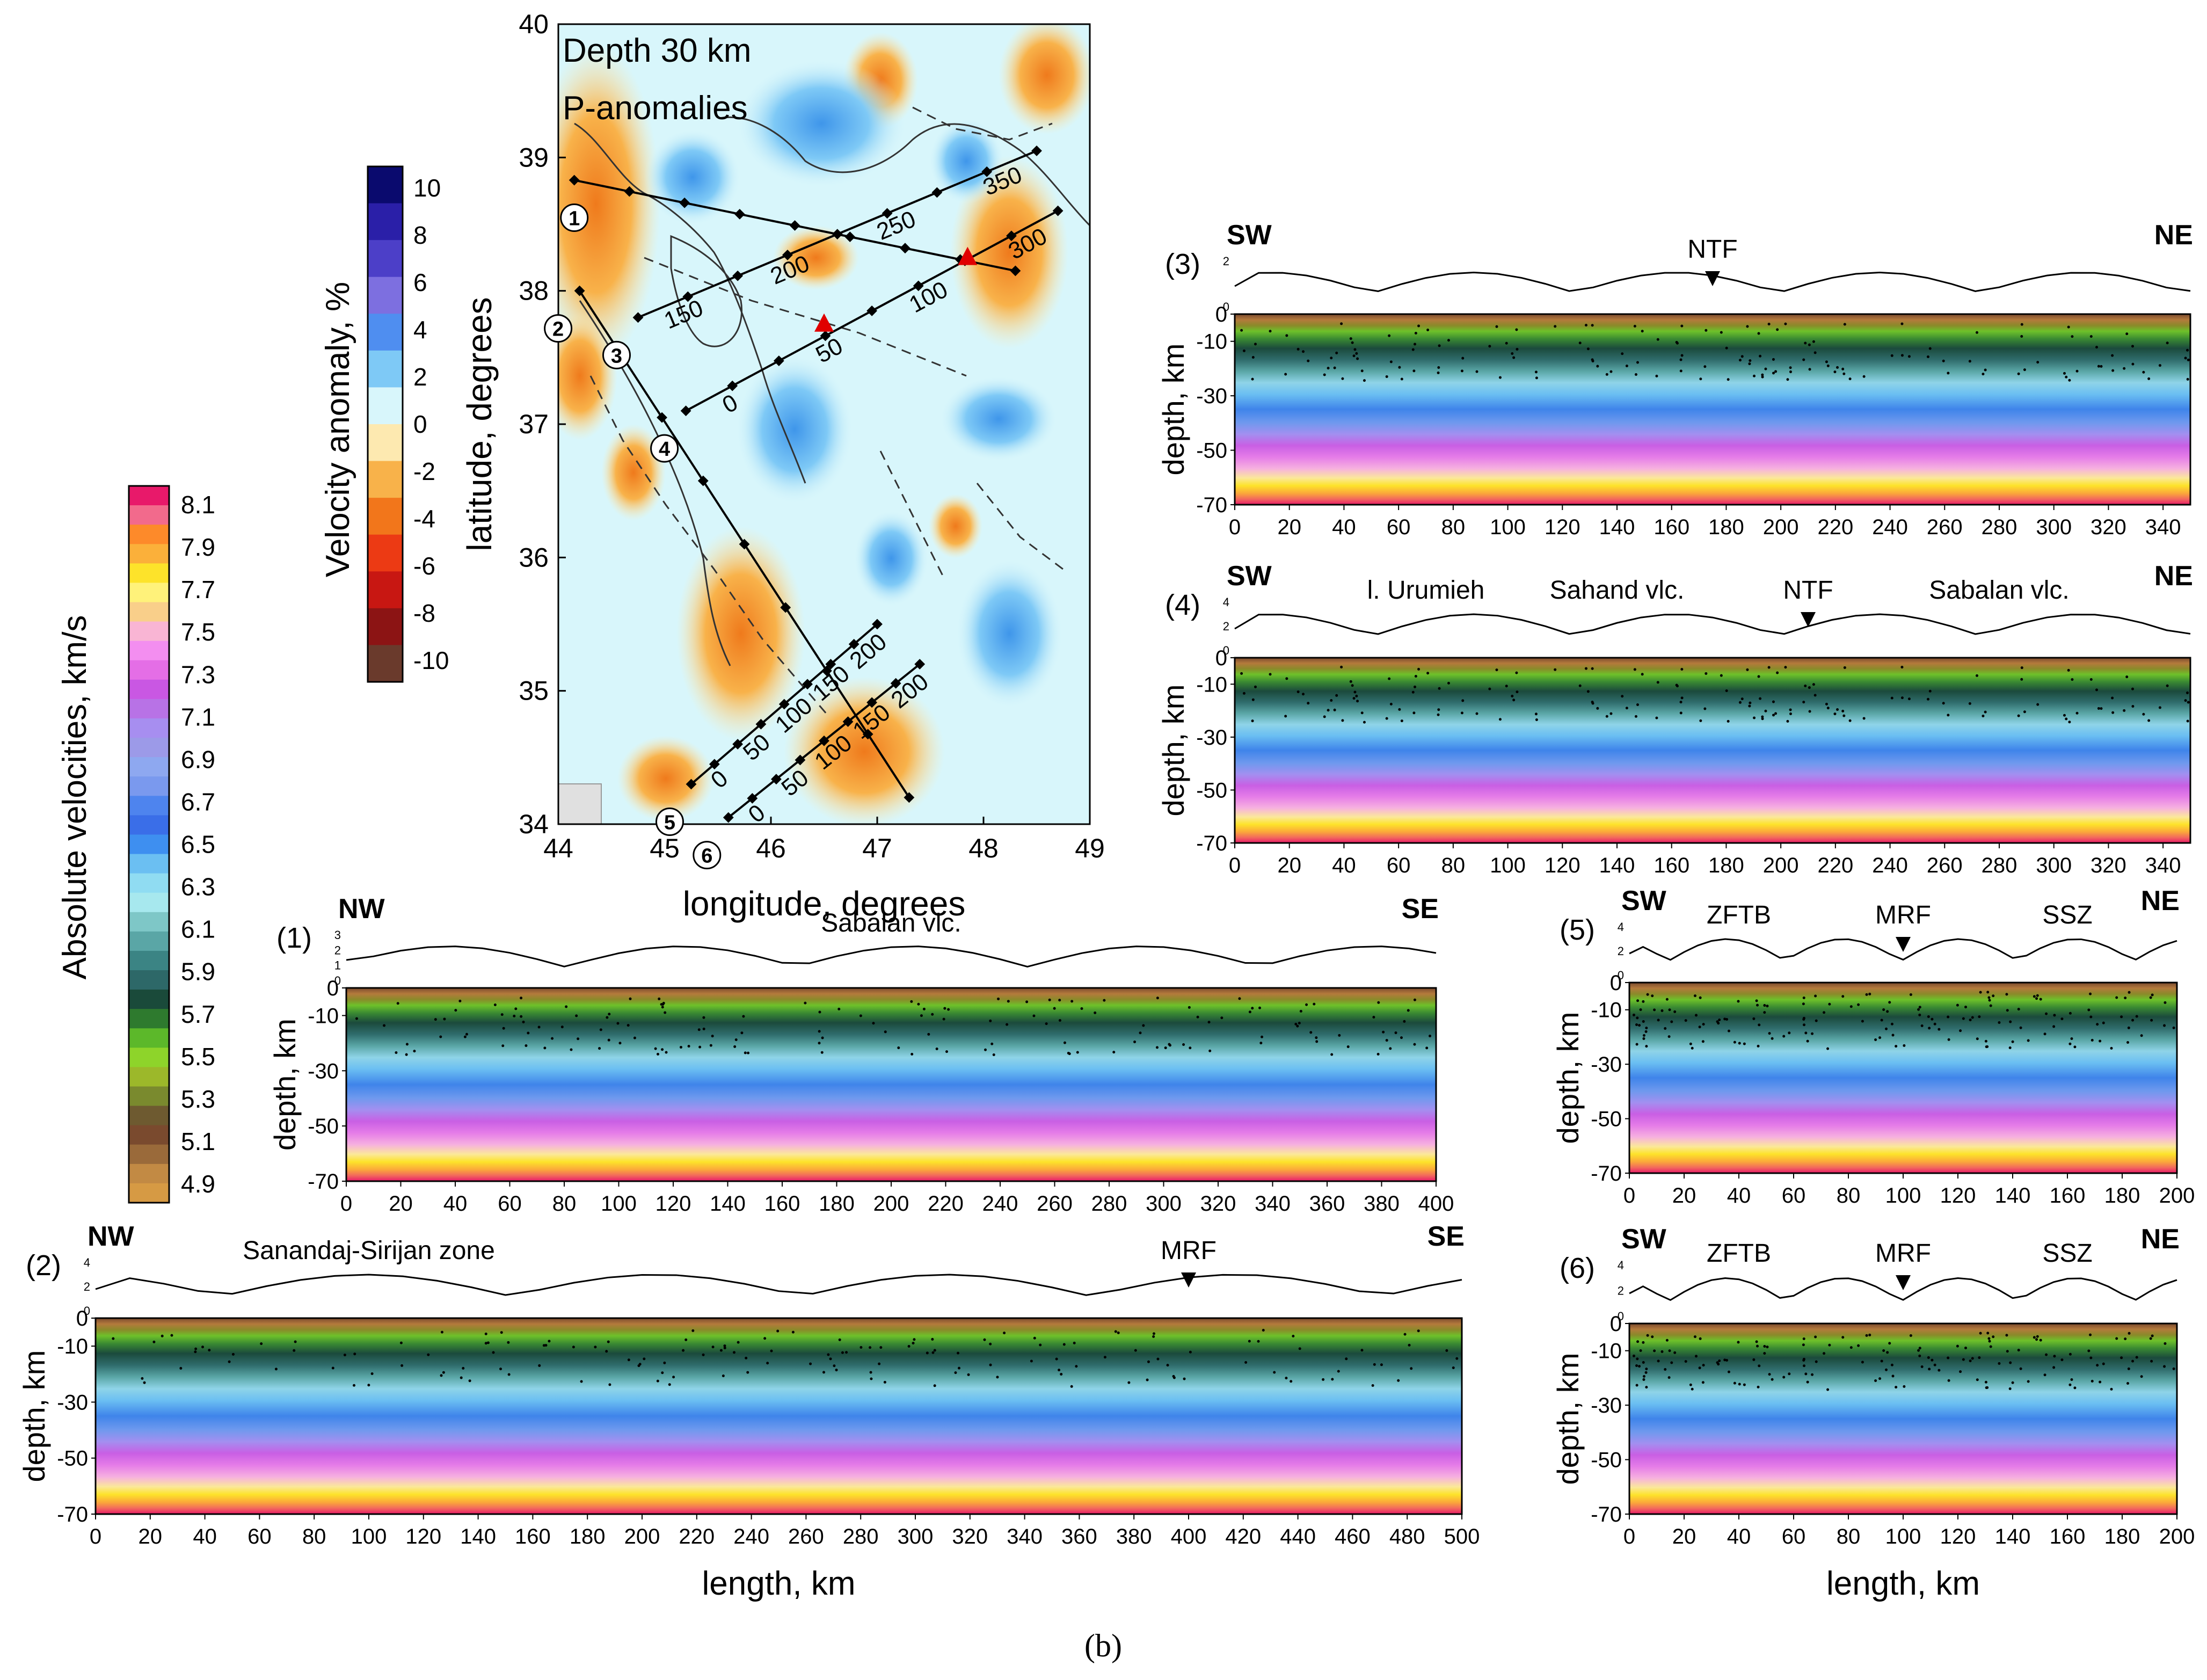 The width and height of the screenshot is (2207, 1680). Describe the element at coordinates (74, 797) in the screenshot. I see `velocity-colorbar-label: Absolute velocities, km/s` at that location.